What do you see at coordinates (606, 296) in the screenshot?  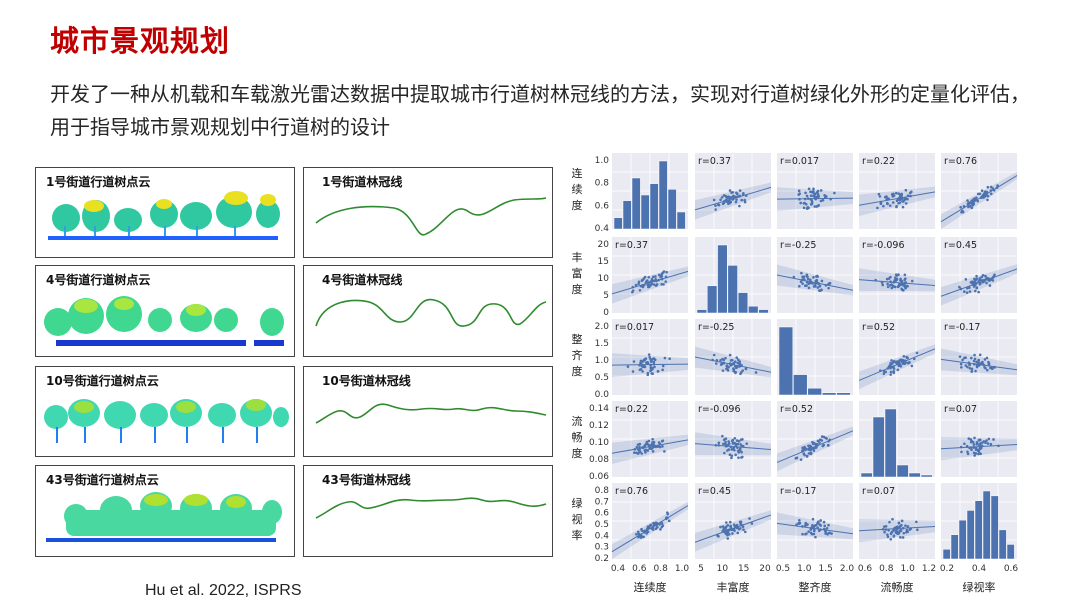 I see `y-tick-label: 5` at bounding box center [606, 296].